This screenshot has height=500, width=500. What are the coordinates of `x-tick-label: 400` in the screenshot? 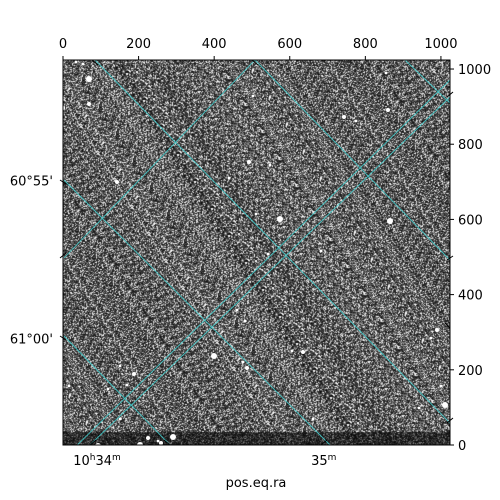 It's located at (214, 44).